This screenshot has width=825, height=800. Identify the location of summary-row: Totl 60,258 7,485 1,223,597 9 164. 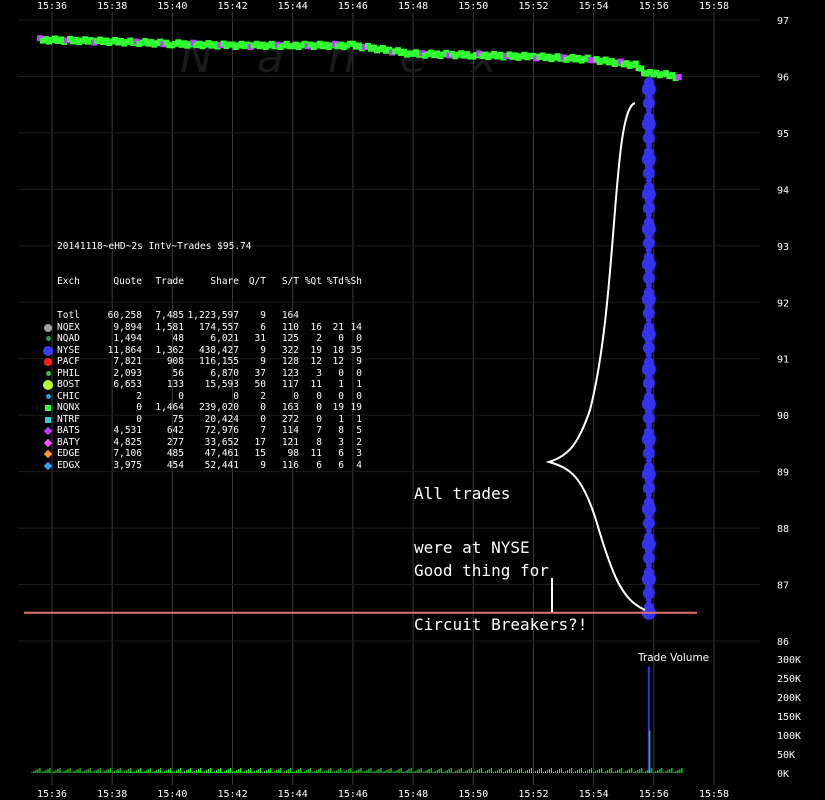
(171, 316).